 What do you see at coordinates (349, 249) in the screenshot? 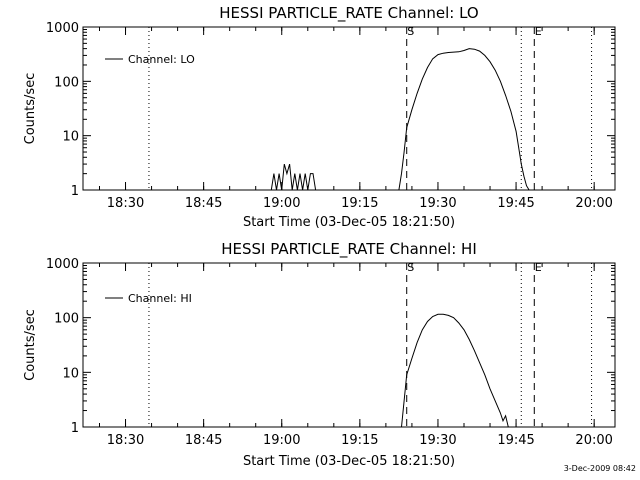
I see `chart-title: HESSI PARTICLE_RATE Channel: HI` at bounding box center [349, 249].